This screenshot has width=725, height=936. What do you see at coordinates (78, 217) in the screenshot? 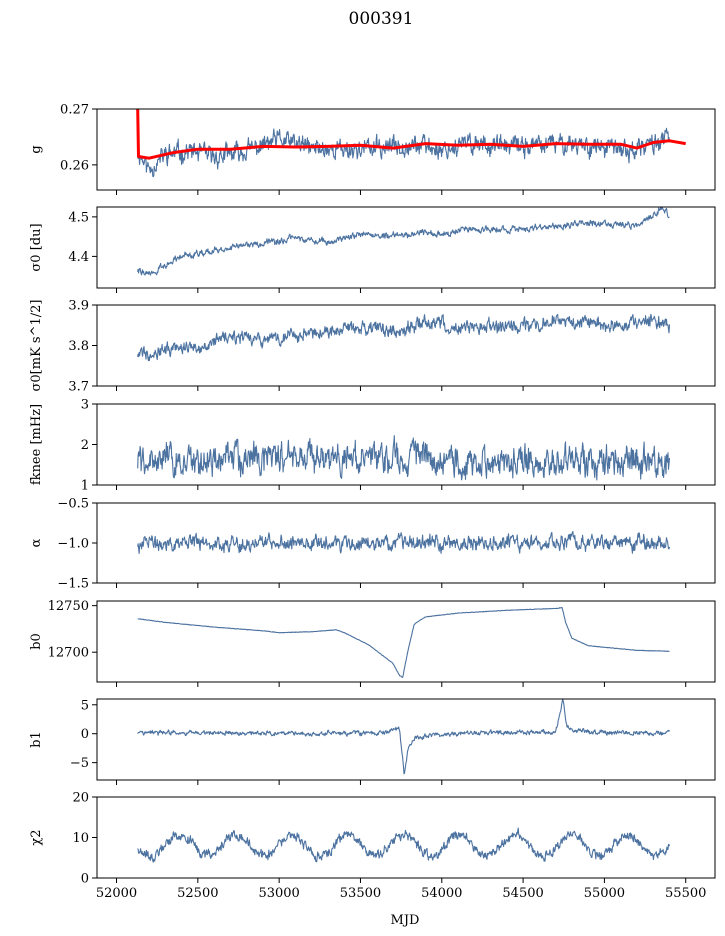
I see `y-tick-label-sigma0_du: 4.5` at bounding box center [78, 217].